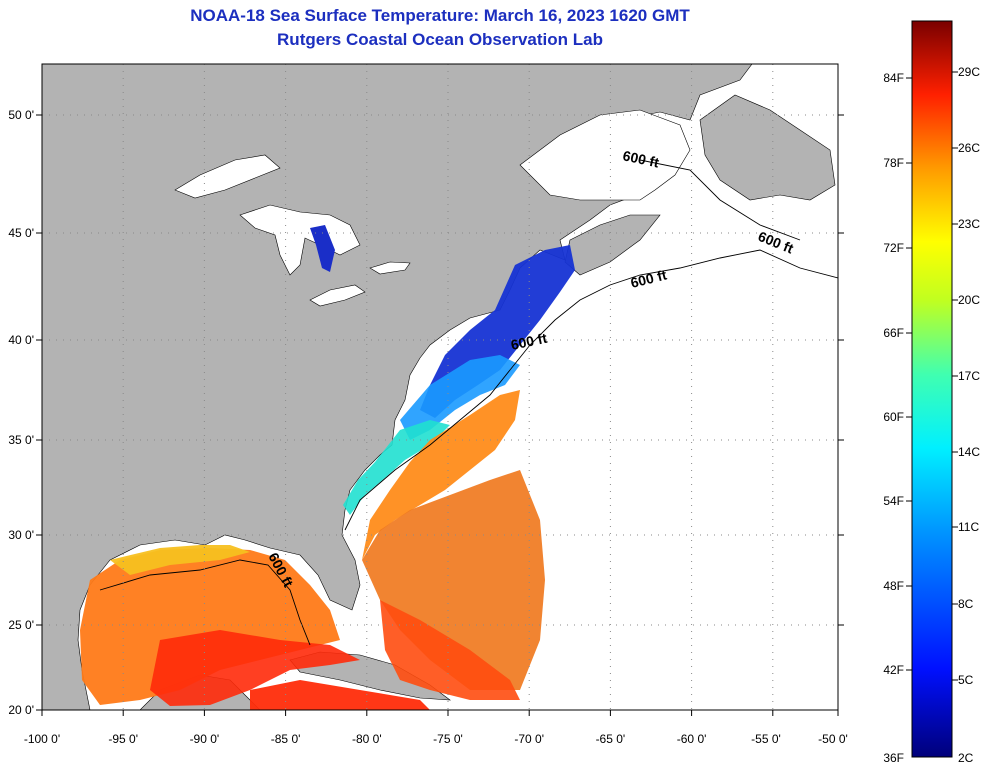 This screenshot has height=770, width=984. I want to click on gulf-st-lawrence, so click(605, 155).